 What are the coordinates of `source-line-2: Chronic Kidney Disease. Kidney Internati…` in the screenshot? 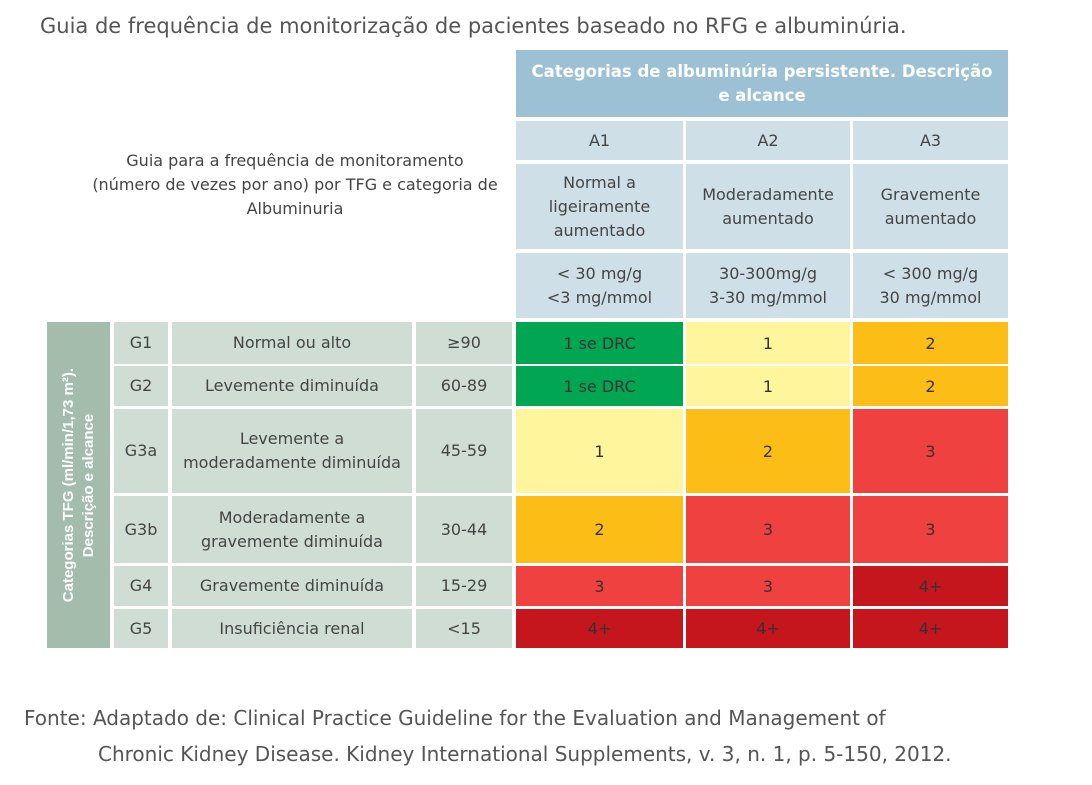 It's located at (525, 754).